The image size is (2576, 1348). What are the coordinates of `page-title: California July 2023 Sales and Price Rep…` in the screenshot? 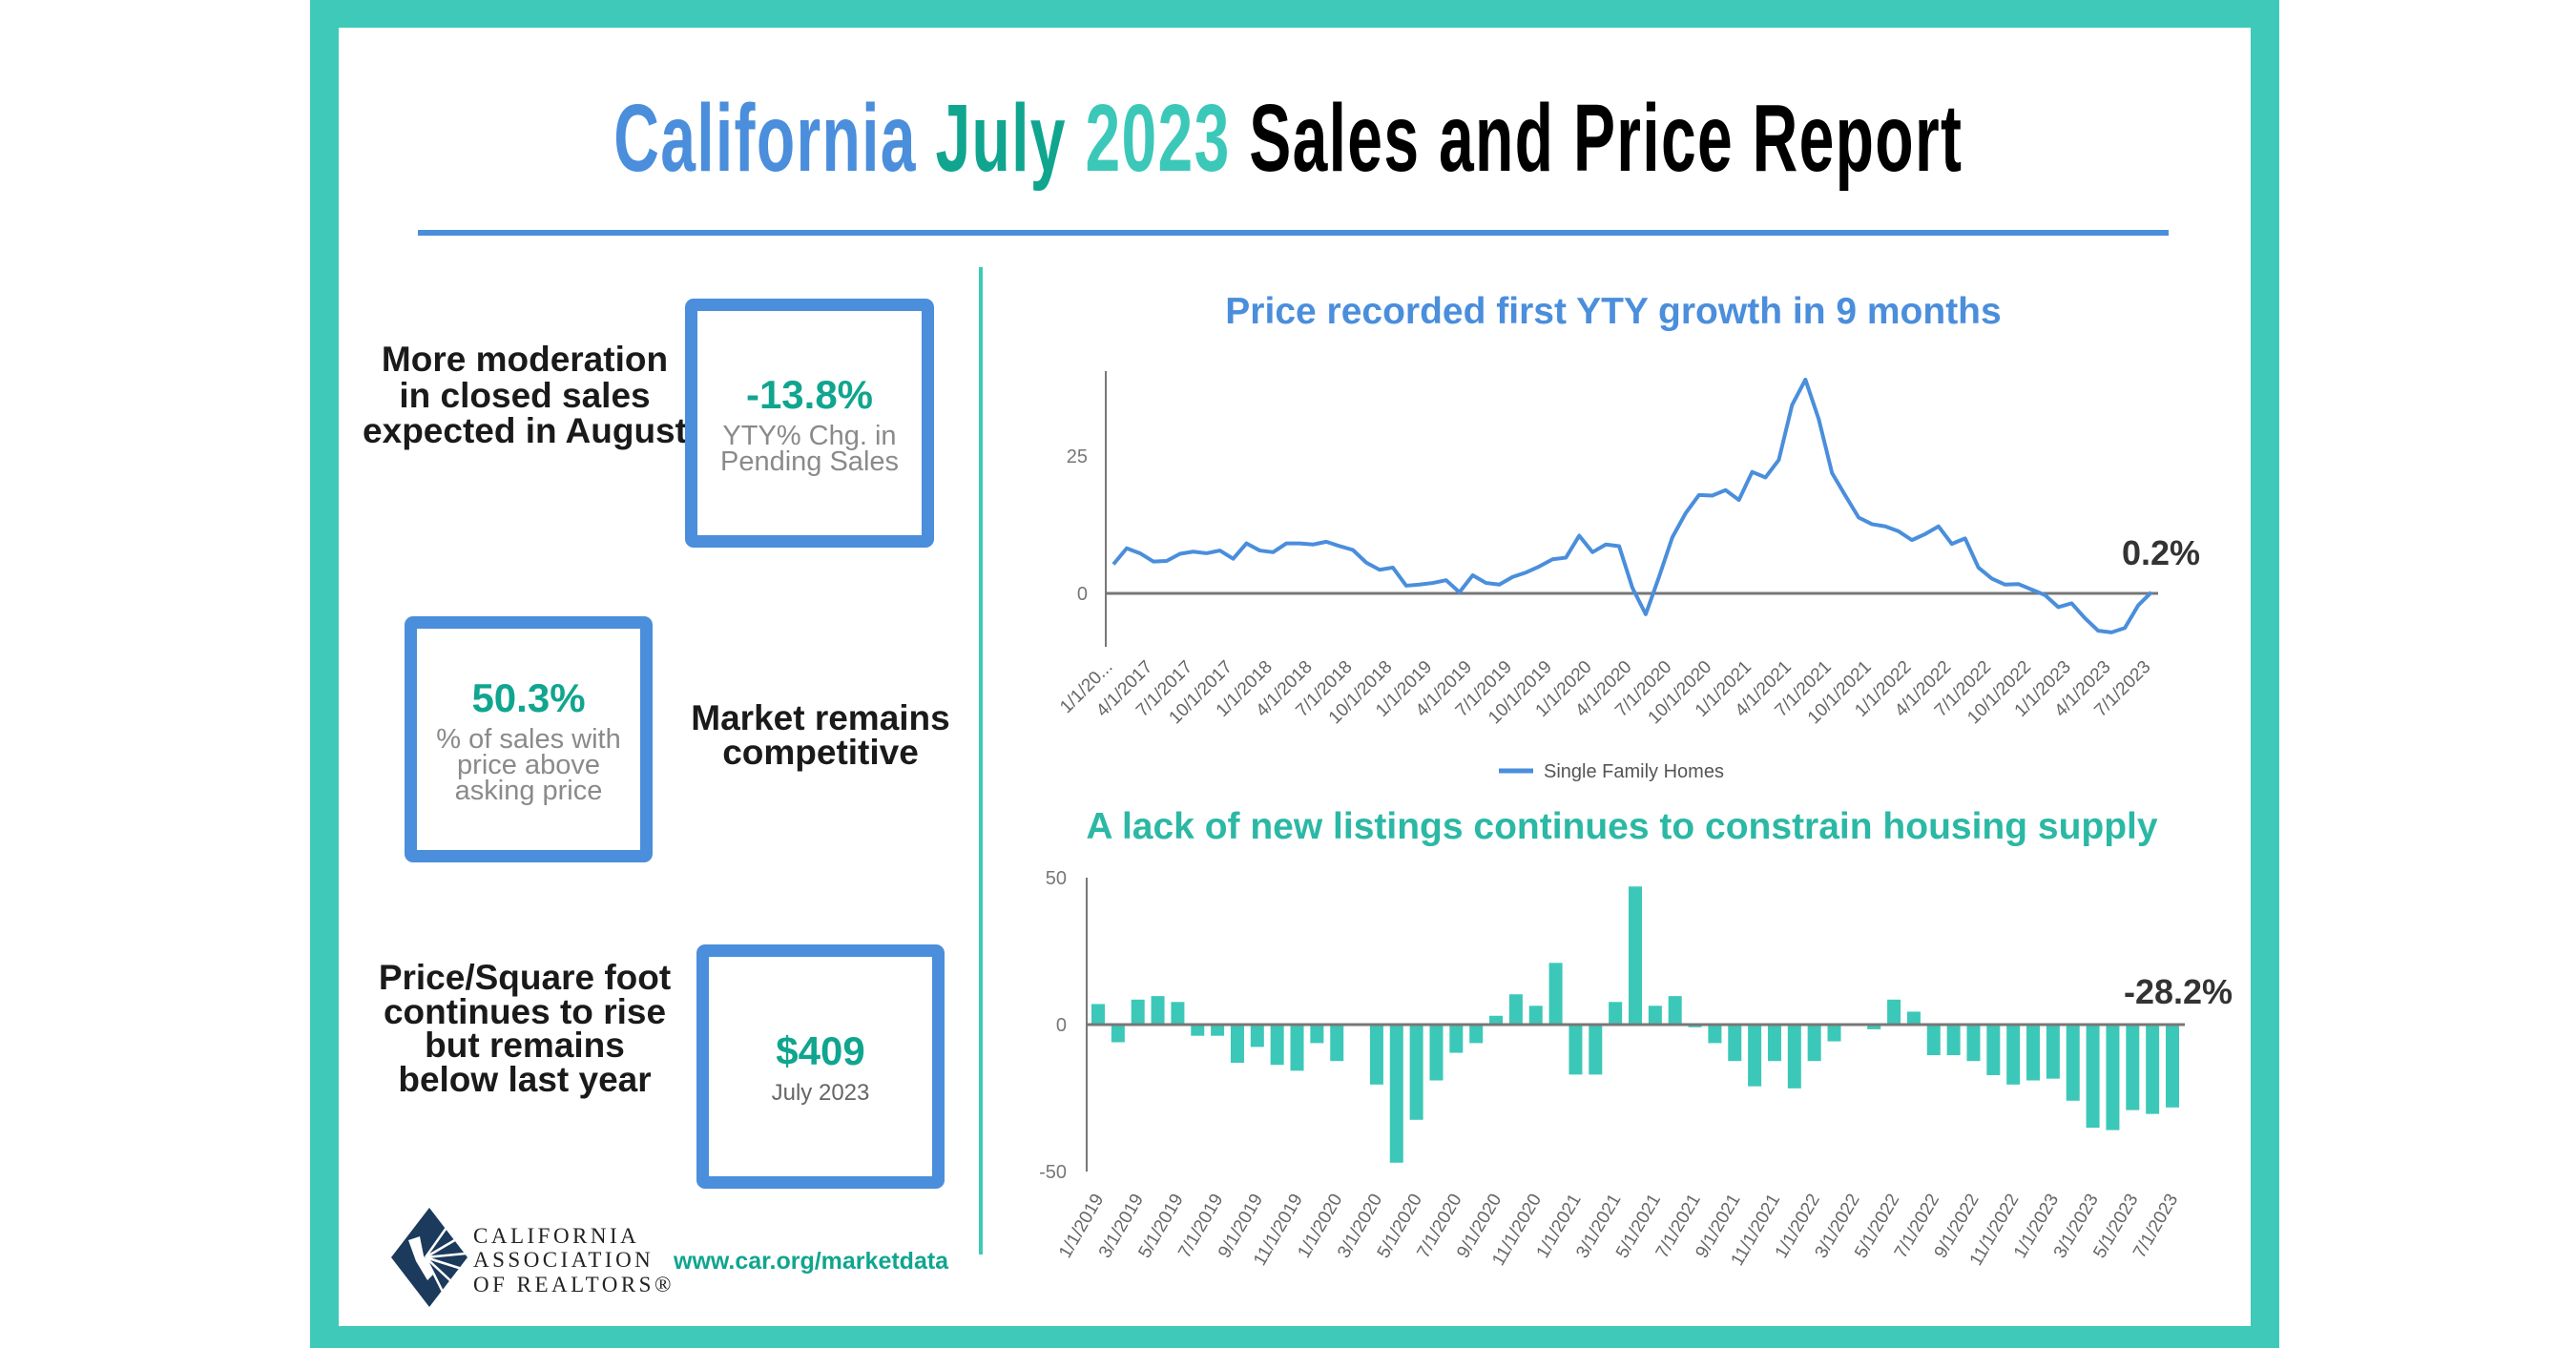 It's located at (1288, 139).